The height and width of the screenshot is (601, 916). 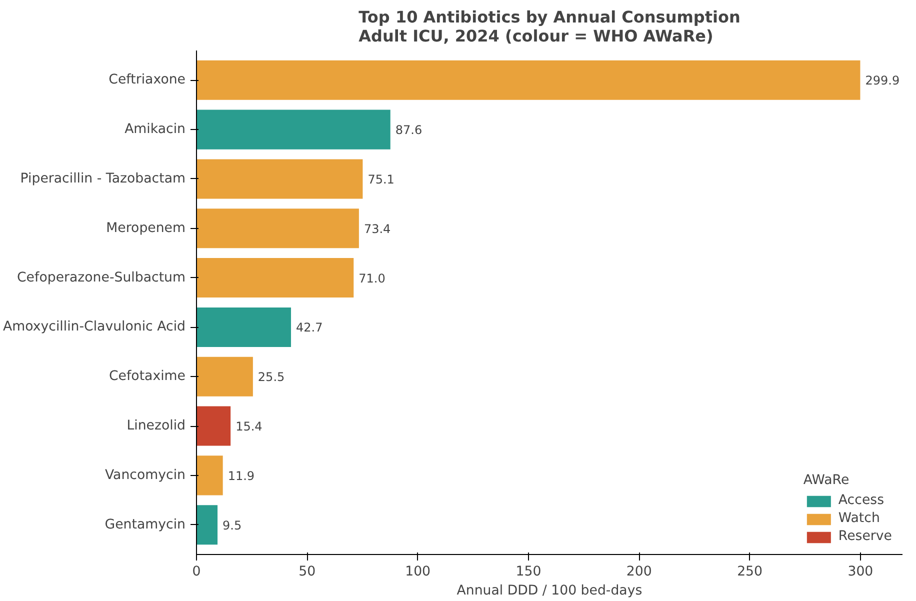 I want to click on y-tick-label: Vancomycin, so click(x=145, y=475).